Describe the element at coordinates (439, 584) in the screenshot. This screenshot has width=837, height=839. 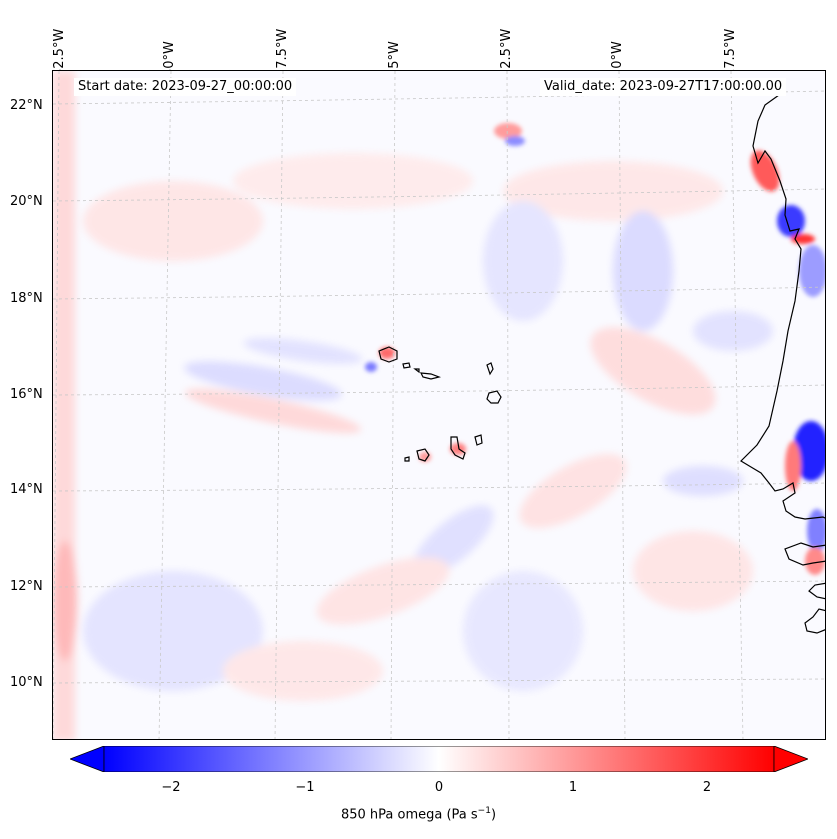
I see `gridline-lat-12n` at that location.